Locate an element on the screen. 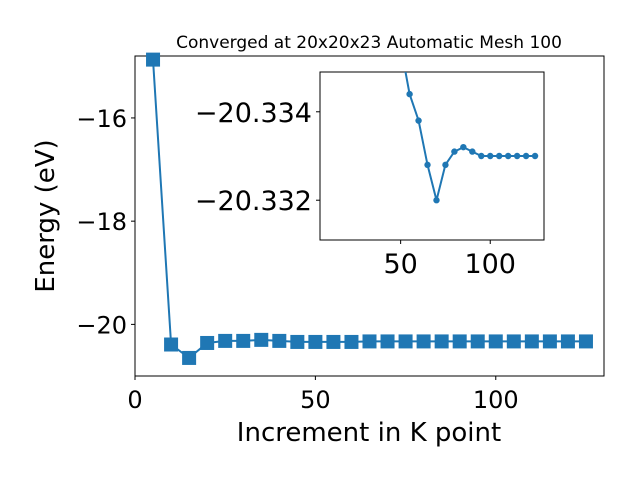  chart-title: Converged at 20x20x23 Automatic Mesh 100 is located at coordinates (369, 43).